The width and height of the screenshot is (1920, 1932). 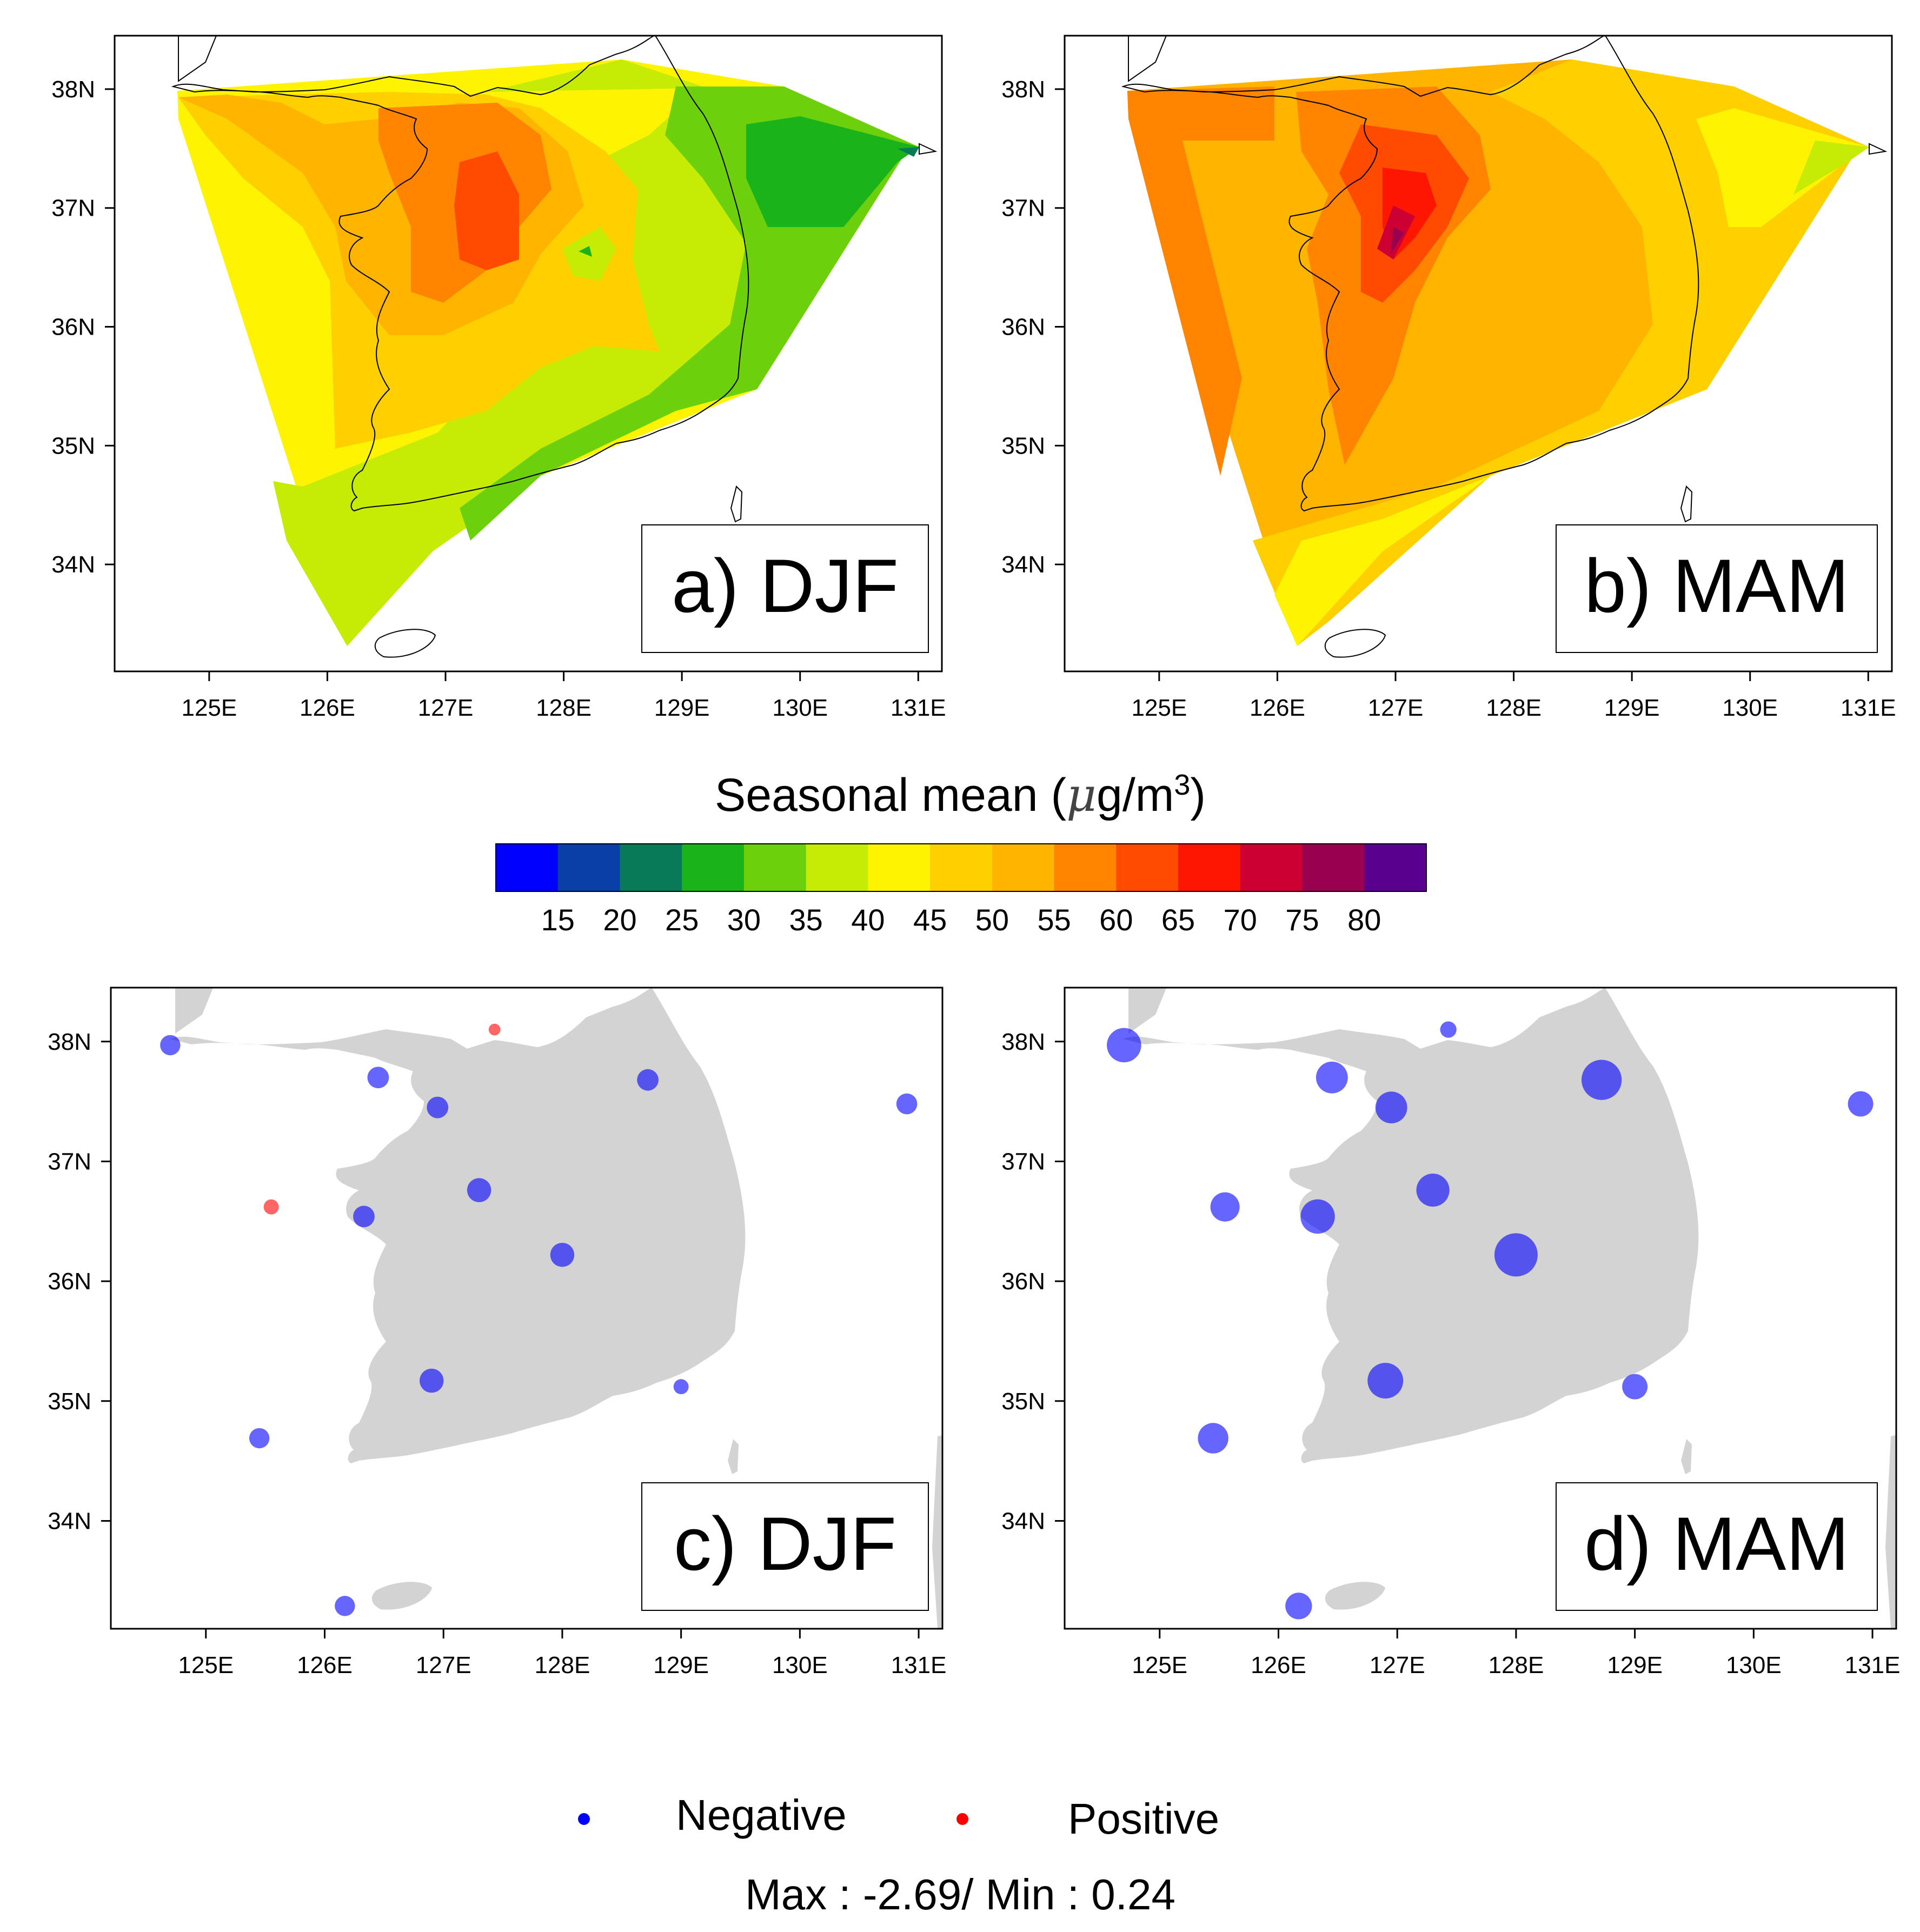 What do you see at coordinates (761, 1815) in the screenshot?
I see `legend-negative-label: Negative` at bounding box center [761, 1815].